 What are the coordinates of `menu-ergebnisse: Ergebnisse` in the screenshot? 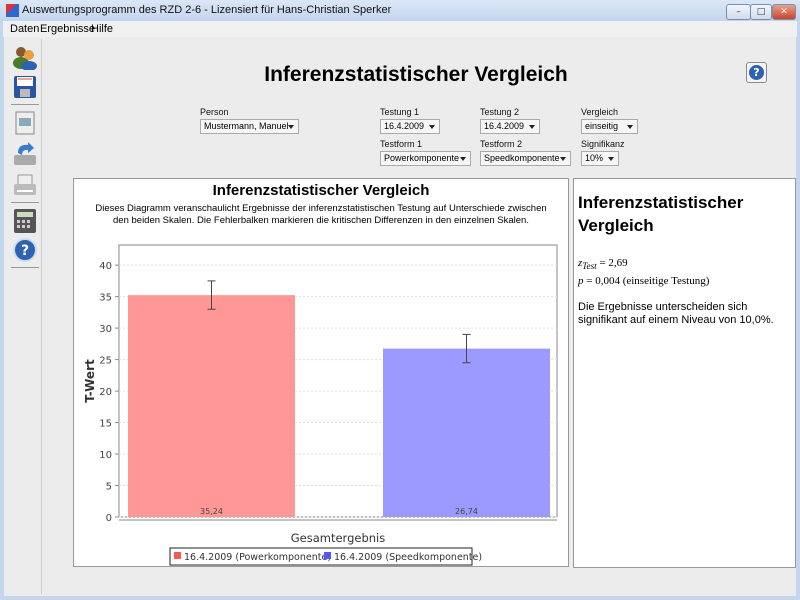 It's located at (68, 29).